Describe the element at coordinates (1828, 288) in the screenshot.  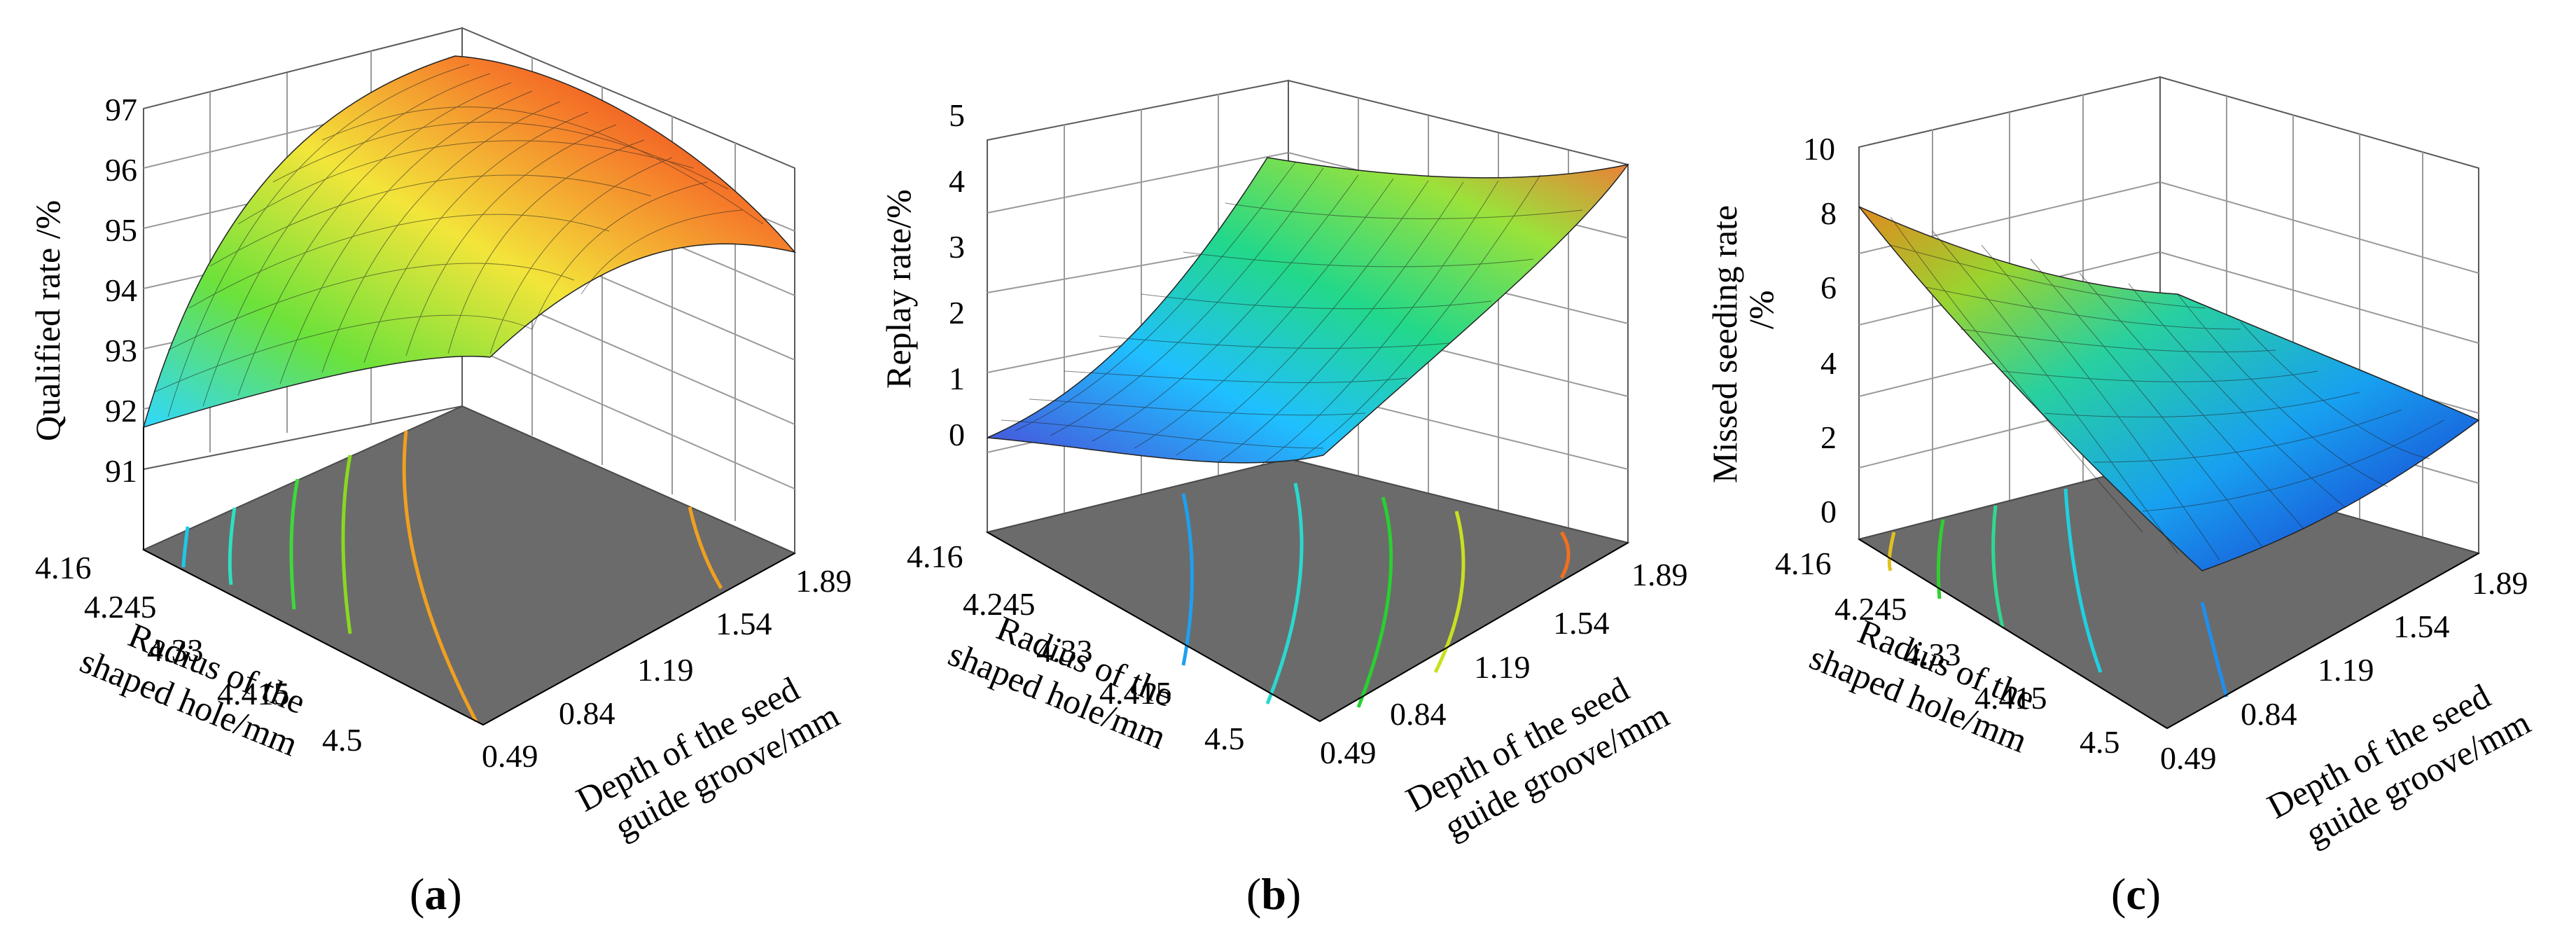
I see `panel-c-z-tick: 6` at that location.